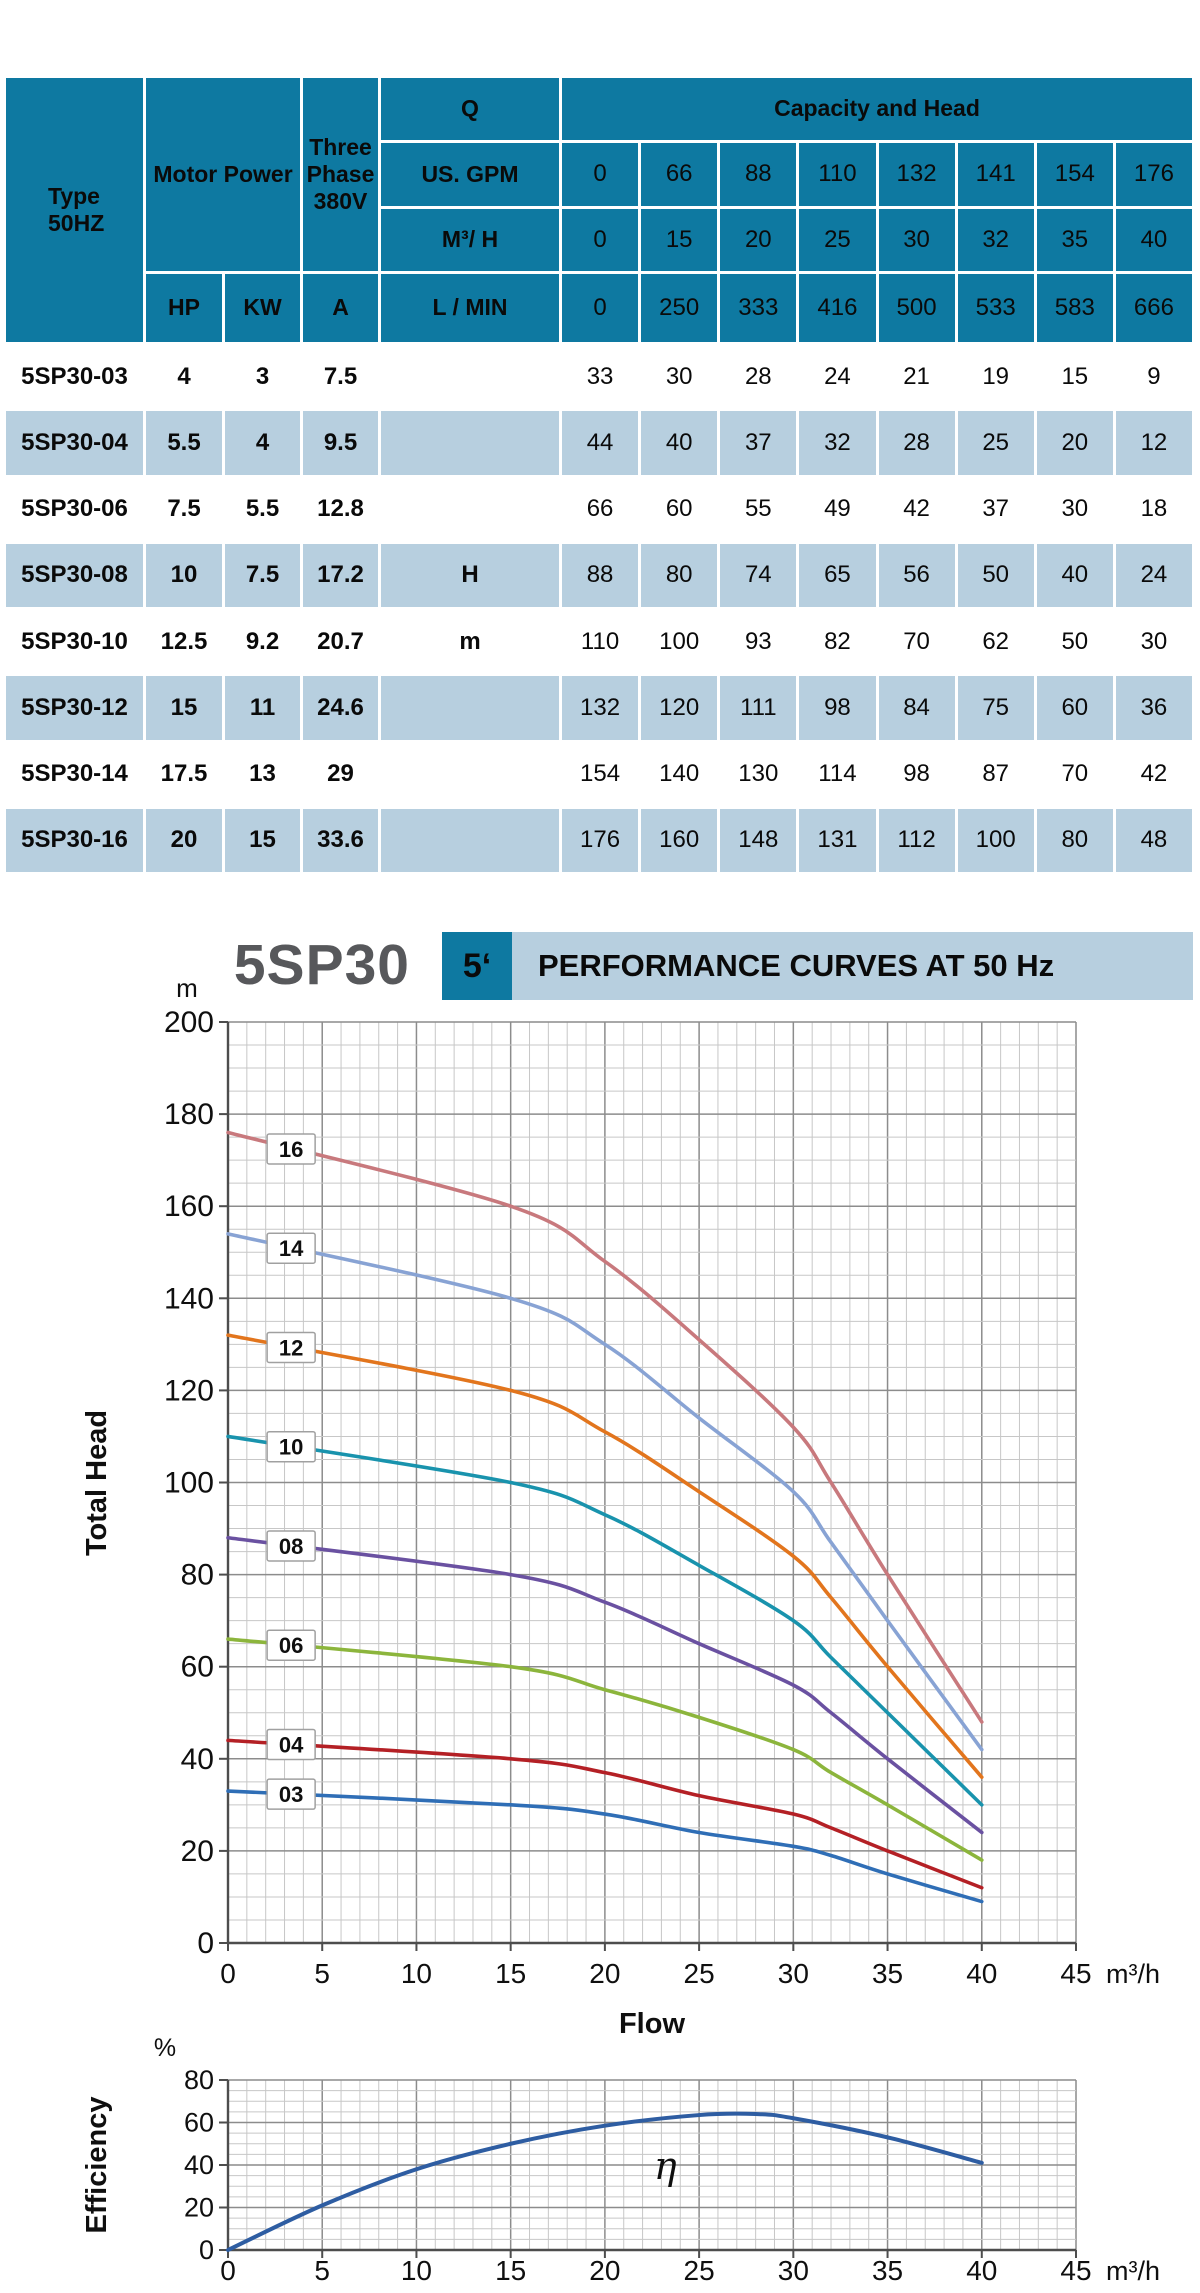 This screenshot has height=2293, width=1200. Describe the element at coordinates (651, 2165) in the screenshot. I see `grid` at that location.